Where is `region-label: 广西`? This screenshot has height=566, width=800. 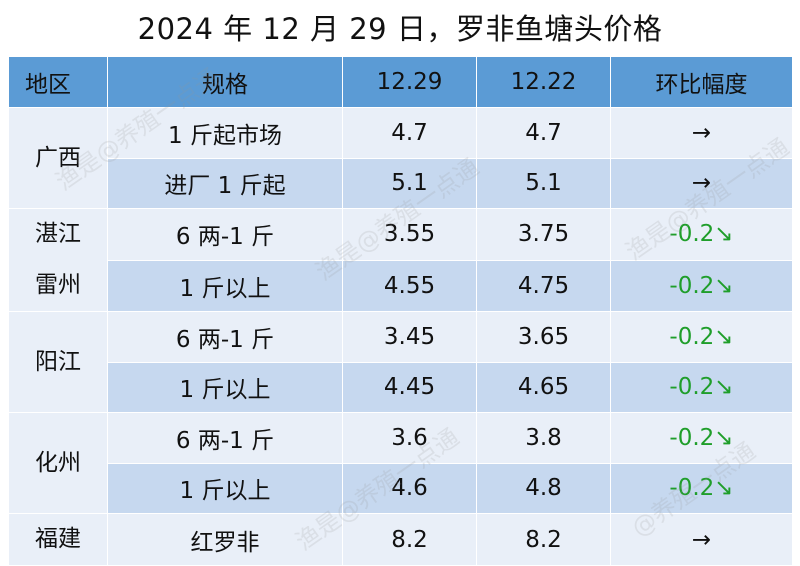 region-label: 广西 is located at coordinates (58, 157).